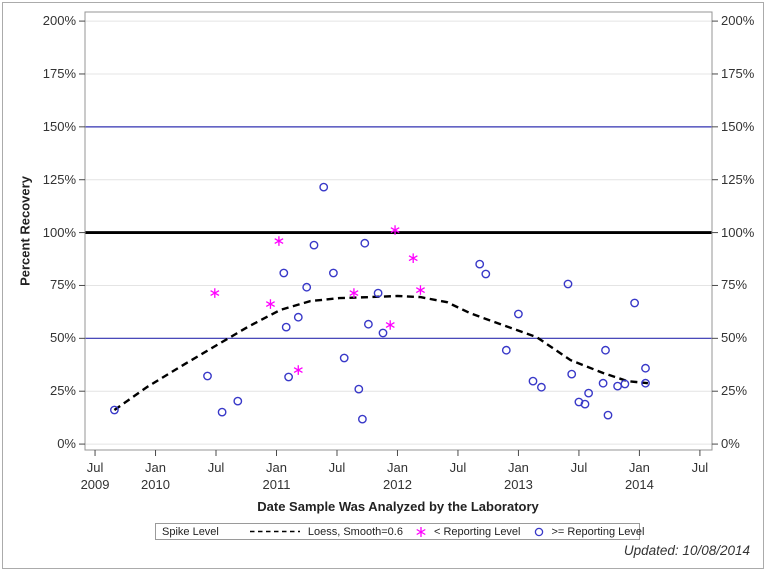 This screenshot has height=576, width=768. I want to click on y-tick-label-right: 200%, so click(738, 21).